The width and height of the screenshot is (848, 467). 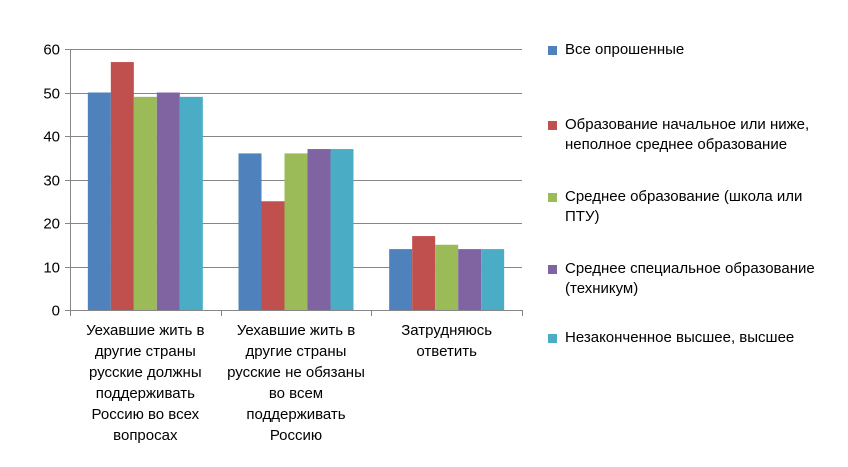 I want to click on legend-label: Среднее образование (школа или ПТУ), so click(x=684, y=206).